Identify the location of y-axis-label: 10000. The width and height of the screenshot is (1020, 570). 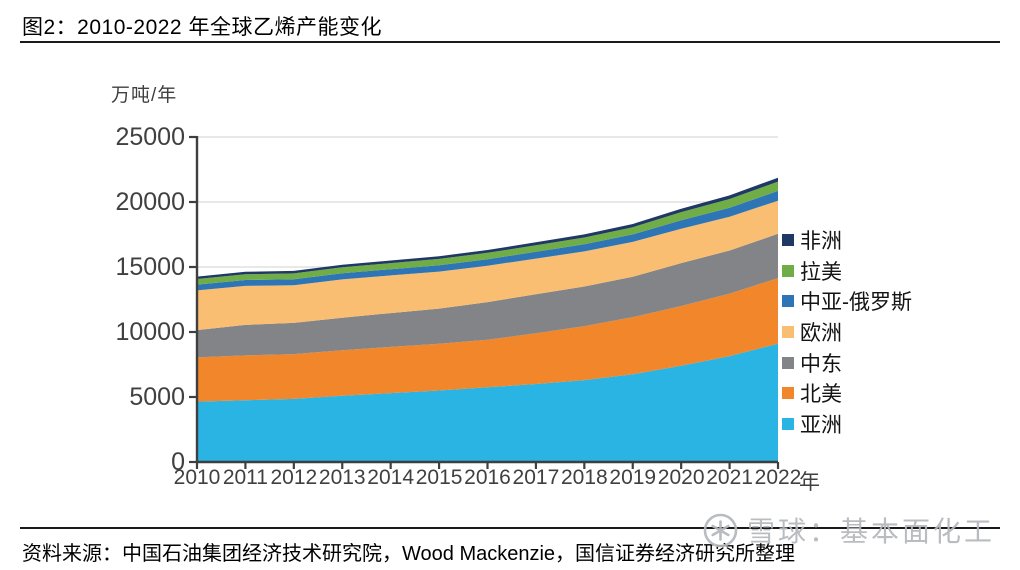
(150, 332).